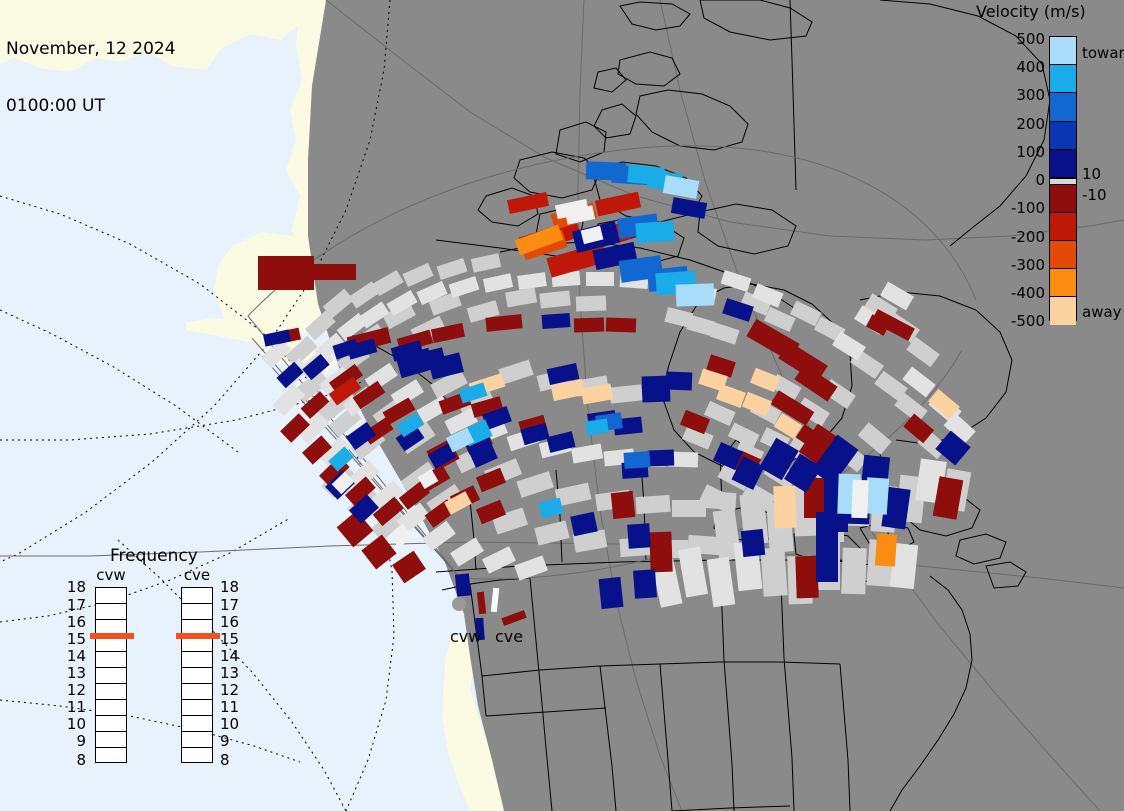 Image resolution: width=1124 pixels, height=811 pixels. Describe the element at coordinates (1031, 11) in the screenshot. I see `velocity-legend-title: Velocity (m/s)` at that location.